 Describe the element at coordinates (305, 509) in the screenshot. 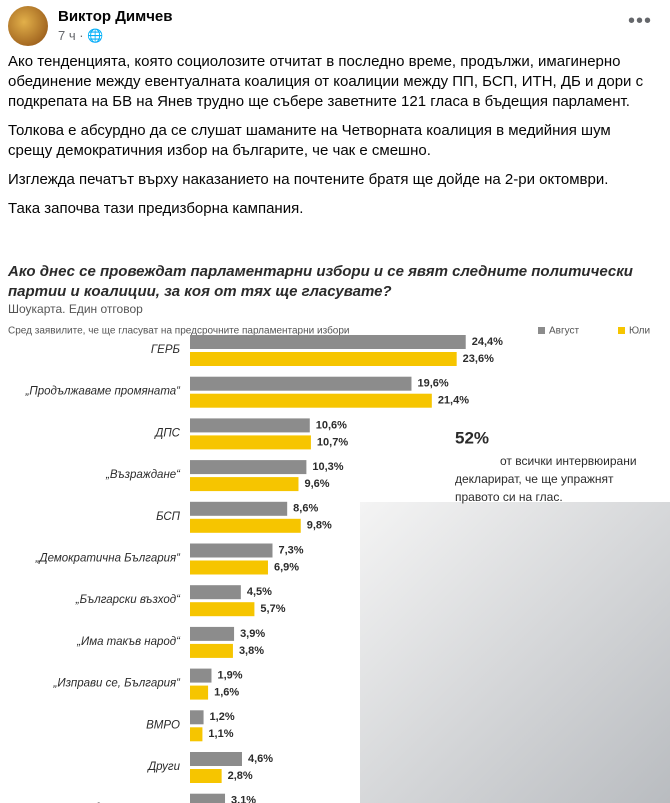

I see `value-label: 8,6%` at that location.